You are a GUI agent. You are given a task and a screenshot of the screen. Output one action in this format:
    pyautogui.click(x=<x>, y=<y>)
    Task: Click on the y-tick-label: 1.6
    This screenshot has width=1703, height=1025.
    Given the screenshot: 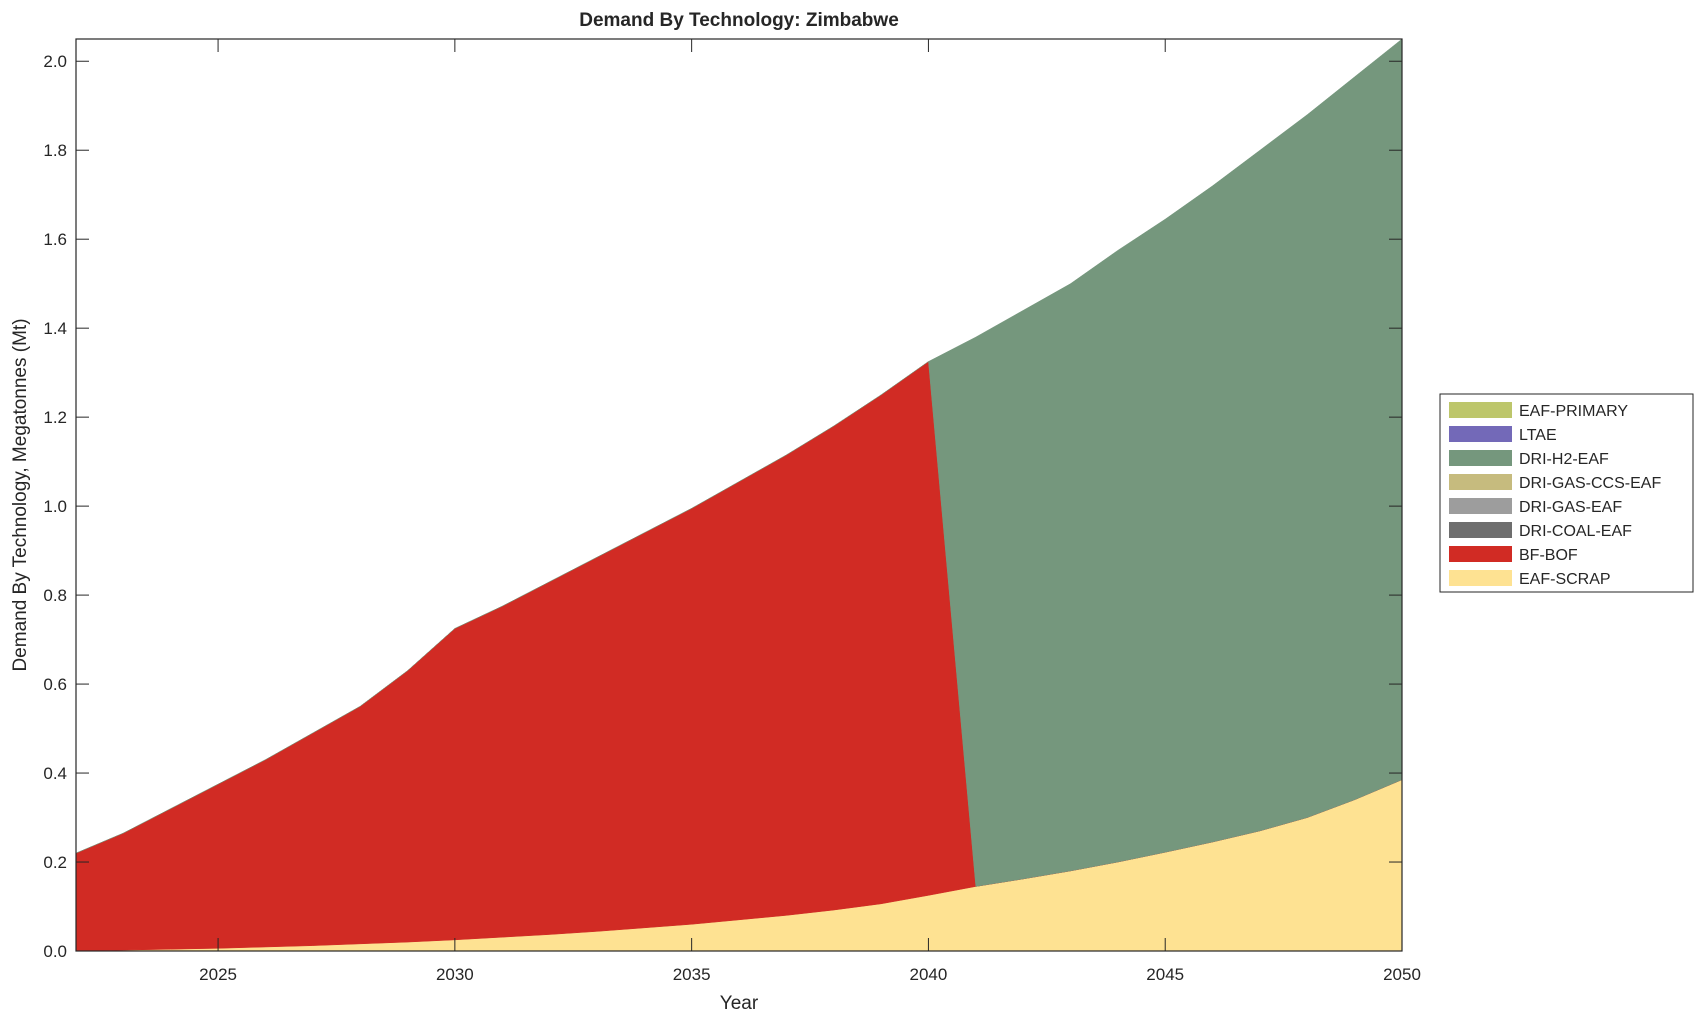 What is the action you would take?
    pyautogui.click(x=55, y=239)
    